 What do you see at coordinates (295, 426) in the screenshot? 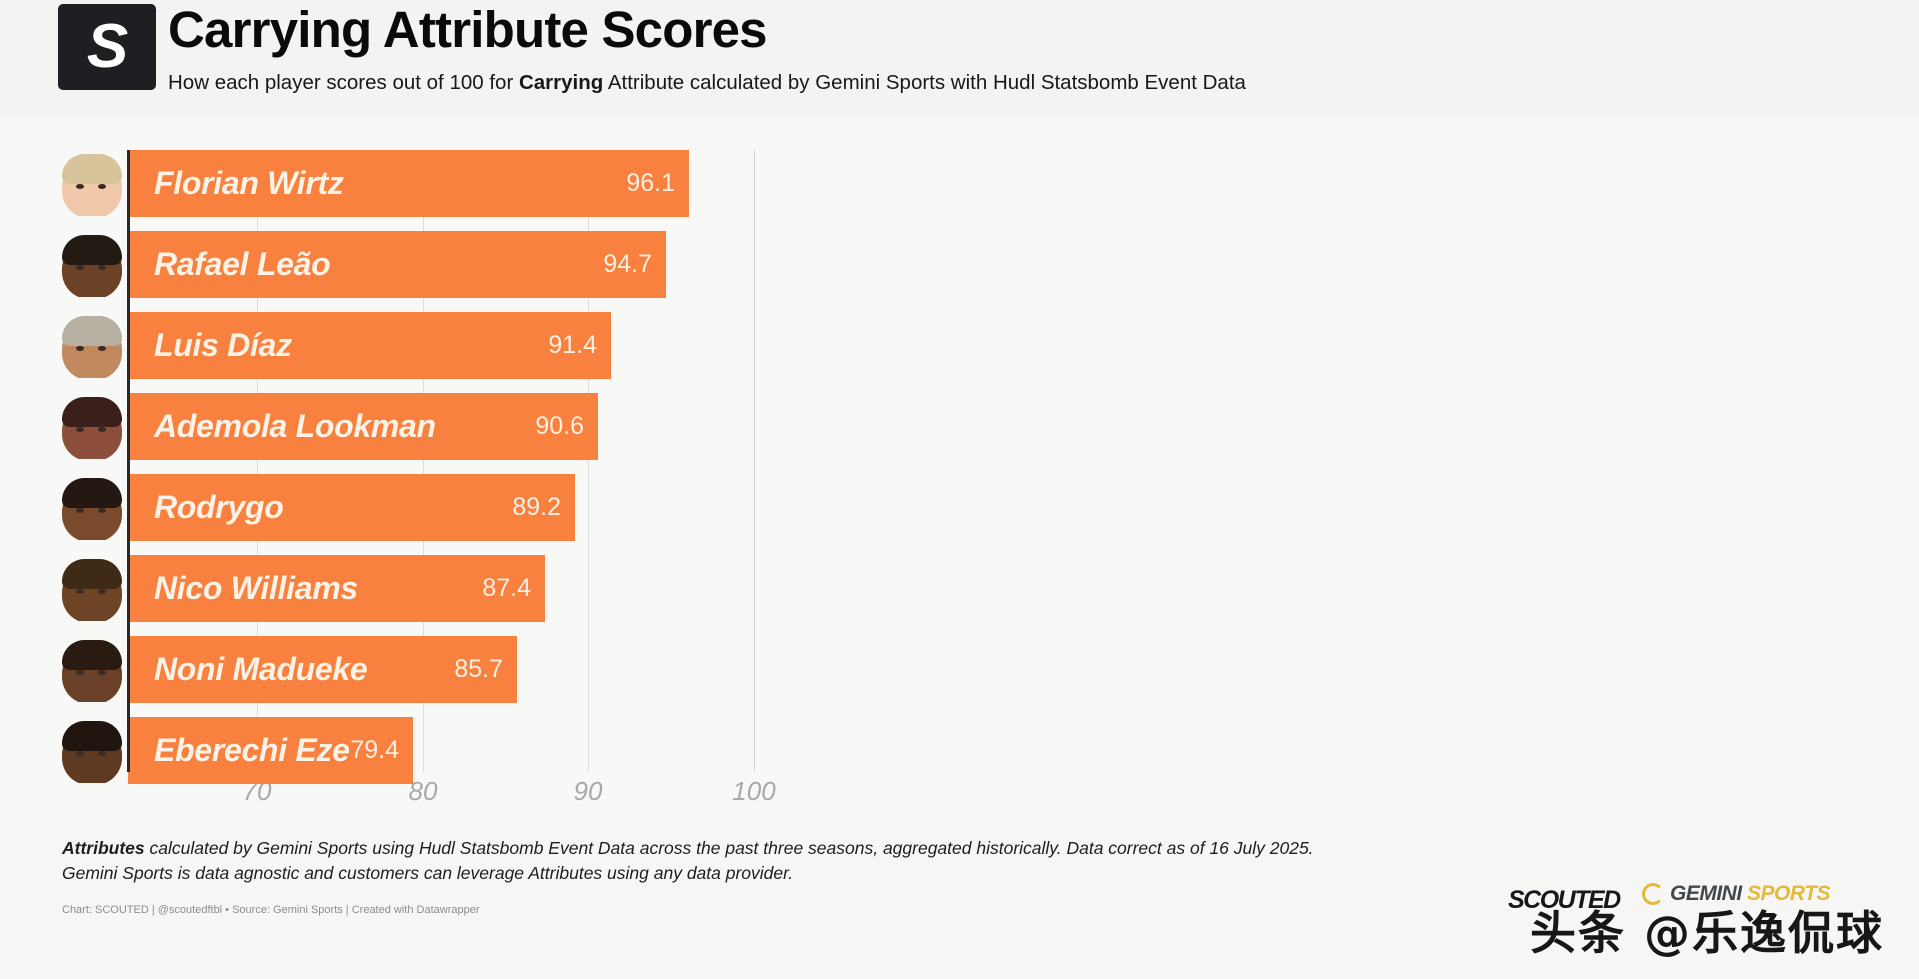
I see `bar-category-label: Ademola Lookman` at bounding box center [295, 426].